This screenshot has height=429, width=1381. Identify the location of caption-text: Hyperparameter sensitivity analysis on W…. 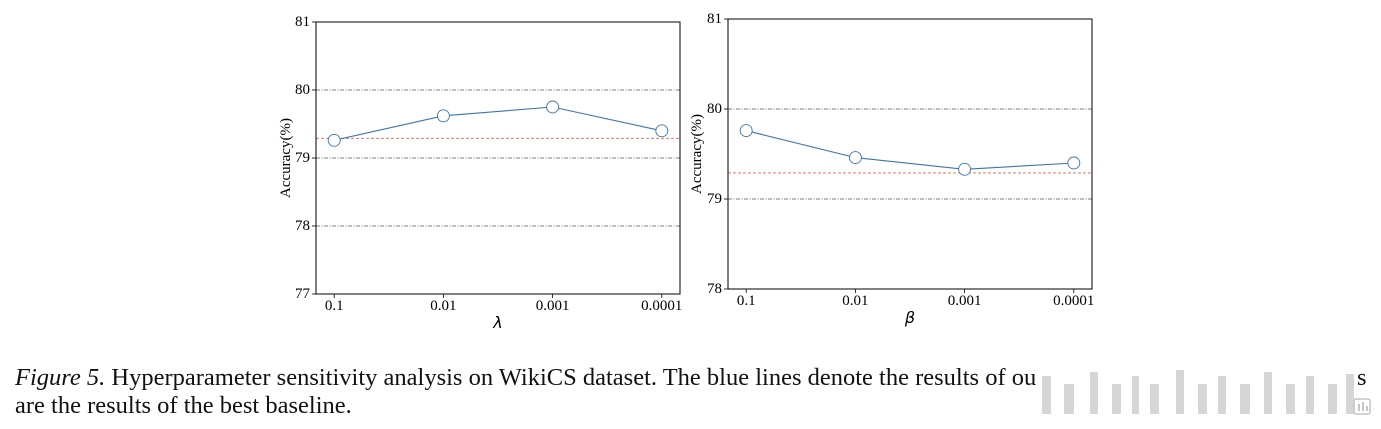
(574, 377).